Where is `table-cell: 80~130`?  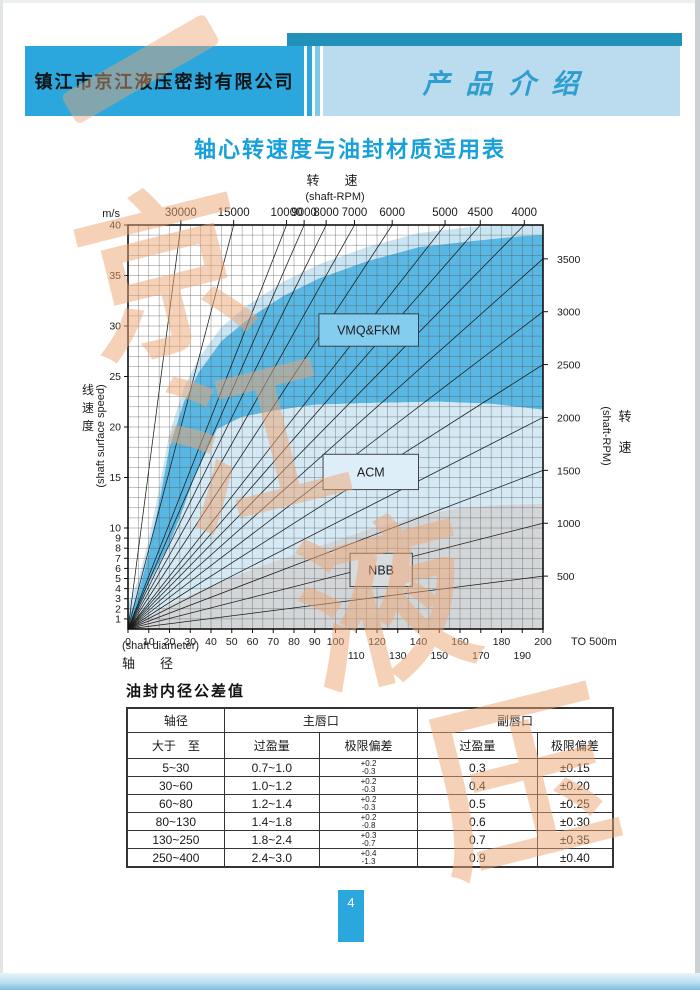 table-cell: 80~130 is located at coordinates (175, 821).